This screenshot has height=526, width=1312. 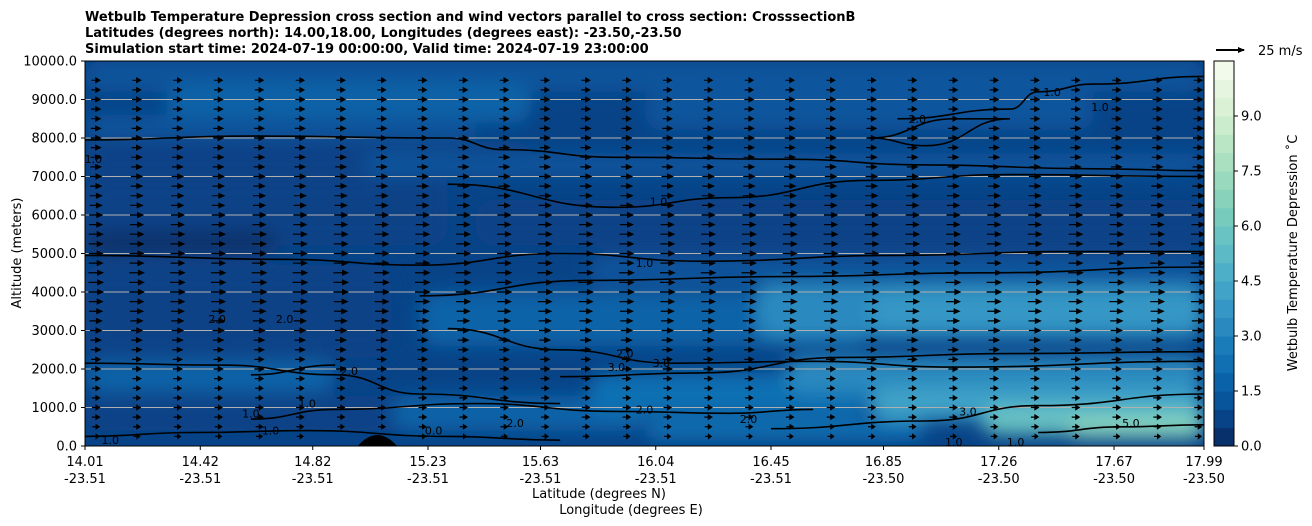 I want to click on x-tick-label-lat: 16.04, so click(x=655, y=462).